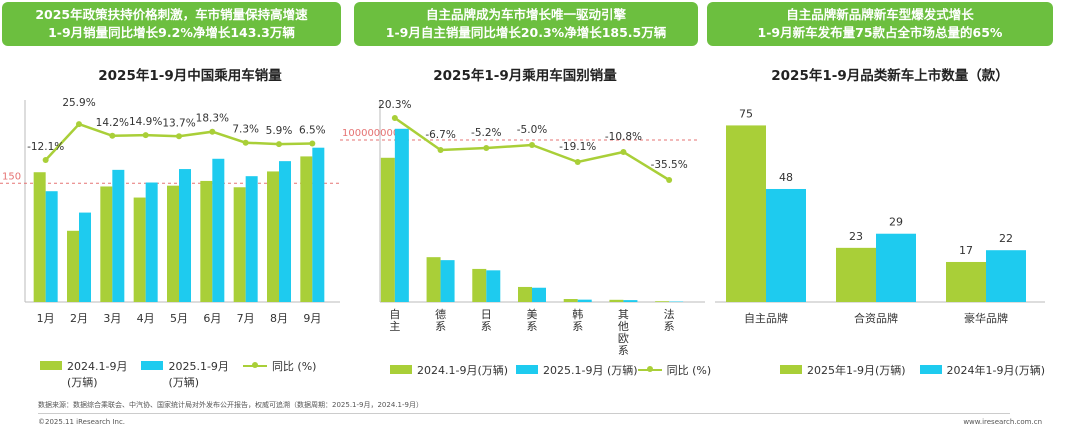 The image size is (1080, 430). Describe the element at coordinates (190, 76) in the screenshot. I see `chart1-title: 2025年1-9月中国乘用车销量` at that location.